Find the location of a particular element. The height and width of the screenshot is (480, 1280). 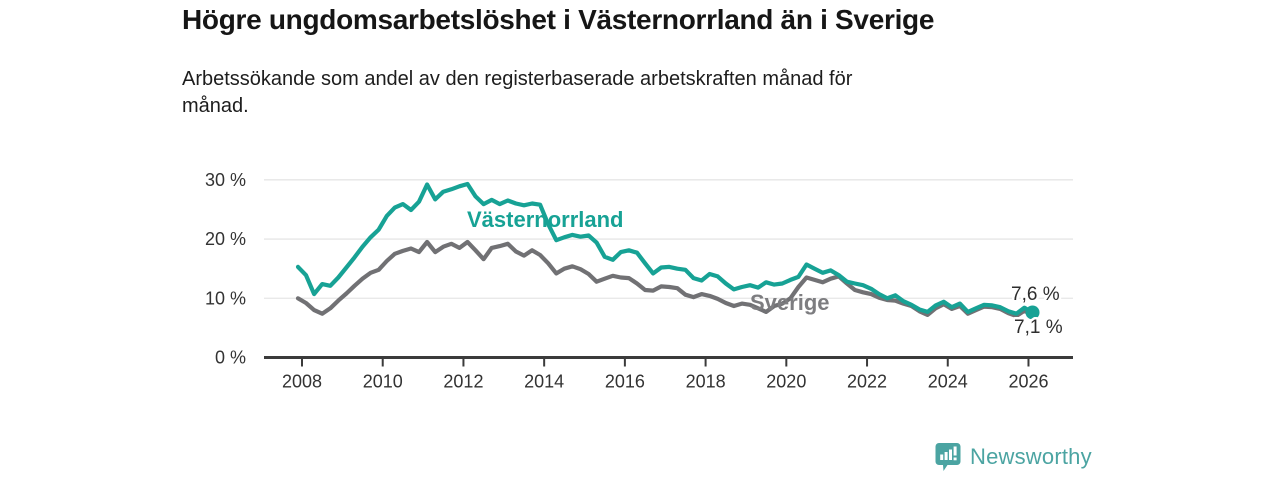

x-axis-label: 2016 is located at coordinates (625, 382).